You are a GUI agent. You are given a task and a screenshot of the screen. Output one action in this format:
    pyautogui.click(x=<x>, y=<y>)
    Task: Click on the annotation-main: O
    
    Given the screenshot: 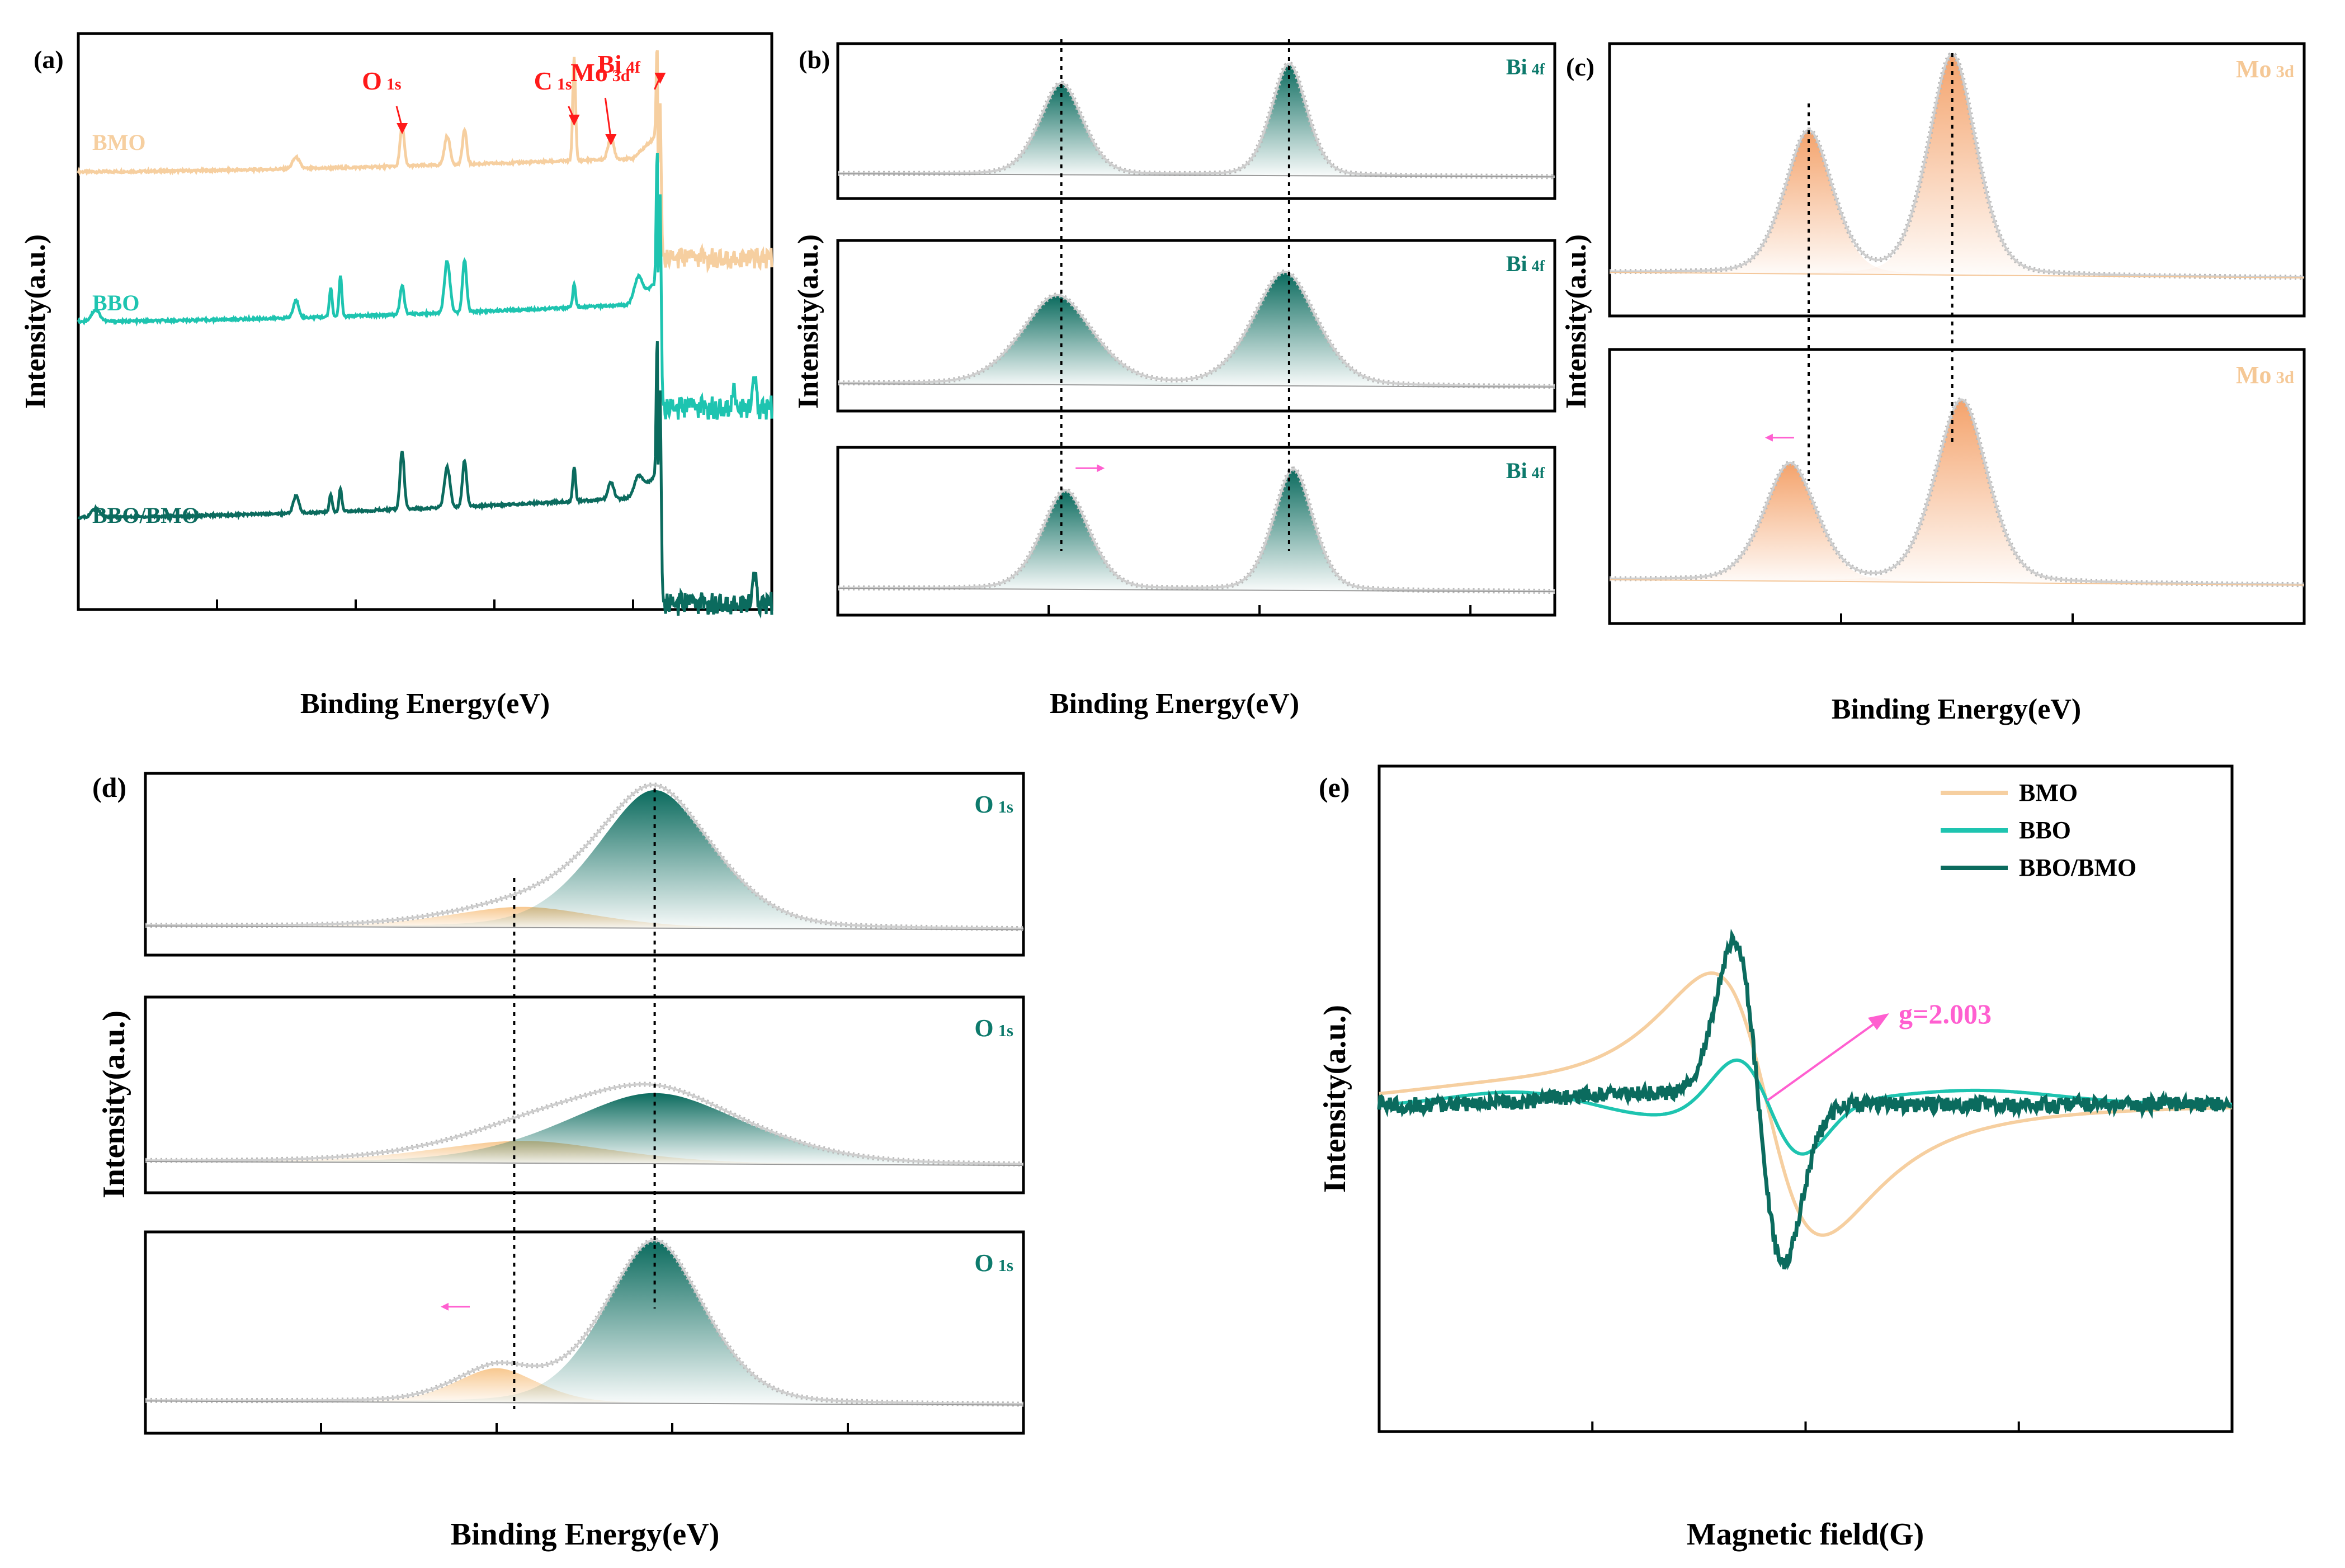 What is the action you would take?
    pyautogui.click(x=372, y=81)
    